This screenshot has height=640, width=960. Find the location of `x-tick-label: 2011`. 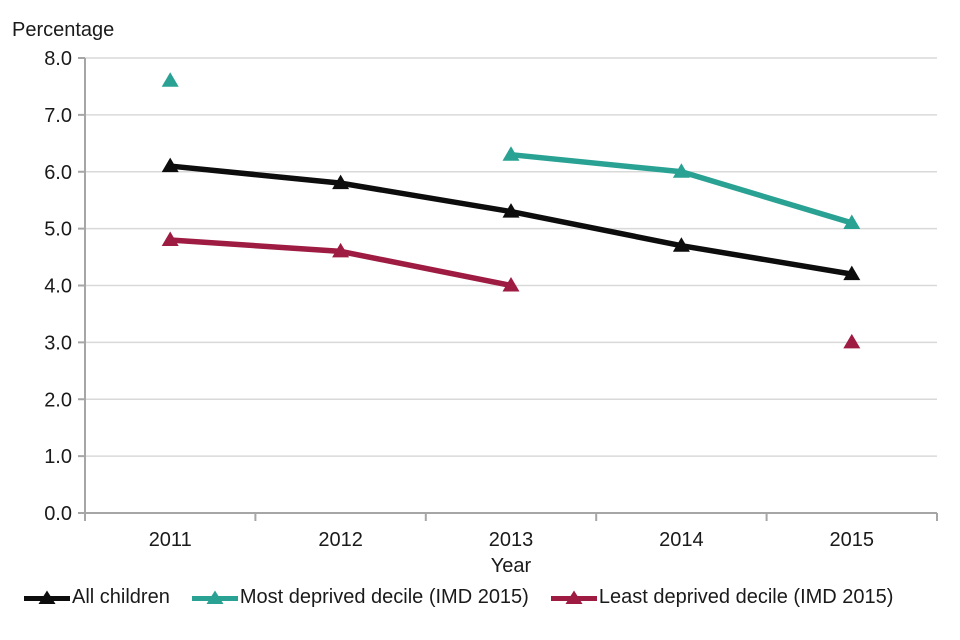

x-tick-label: 2011 is located at coordinates (170, 540).